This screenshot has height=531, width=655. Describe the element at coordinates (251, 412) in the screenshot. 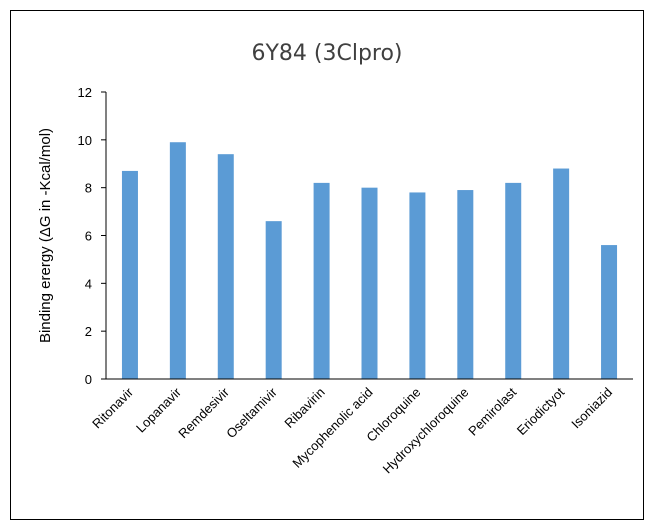

I see `category-label: Oseltamivir` at that location.